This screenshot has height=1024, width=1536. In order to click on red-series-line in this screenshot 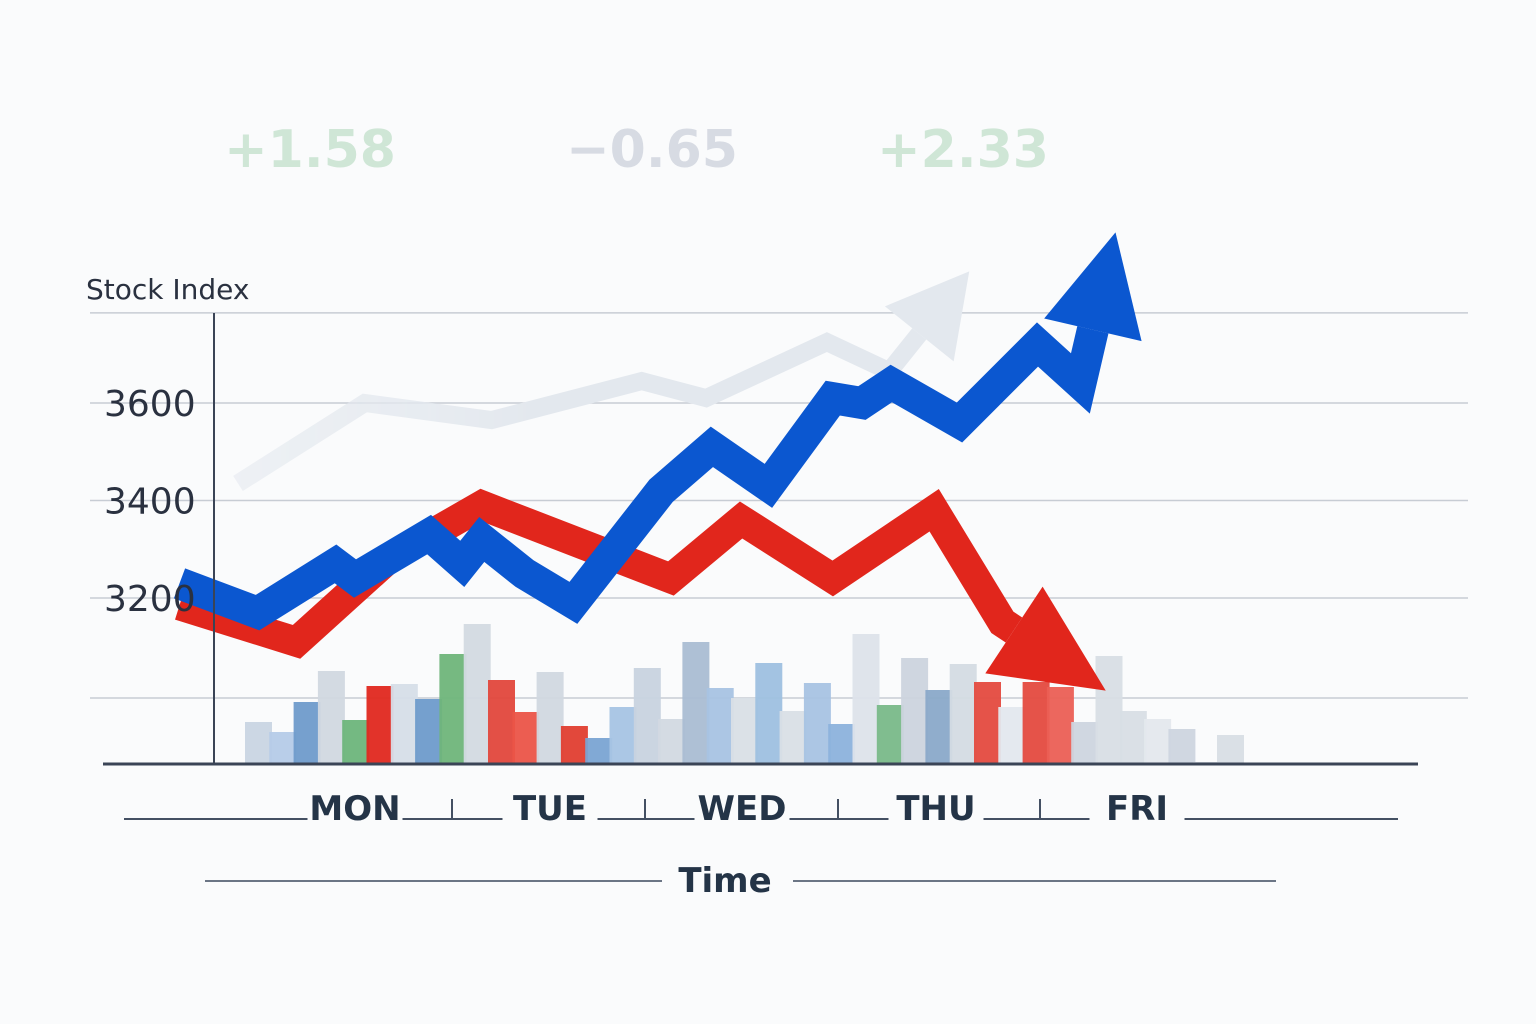, I will do `click(599, 573)`.